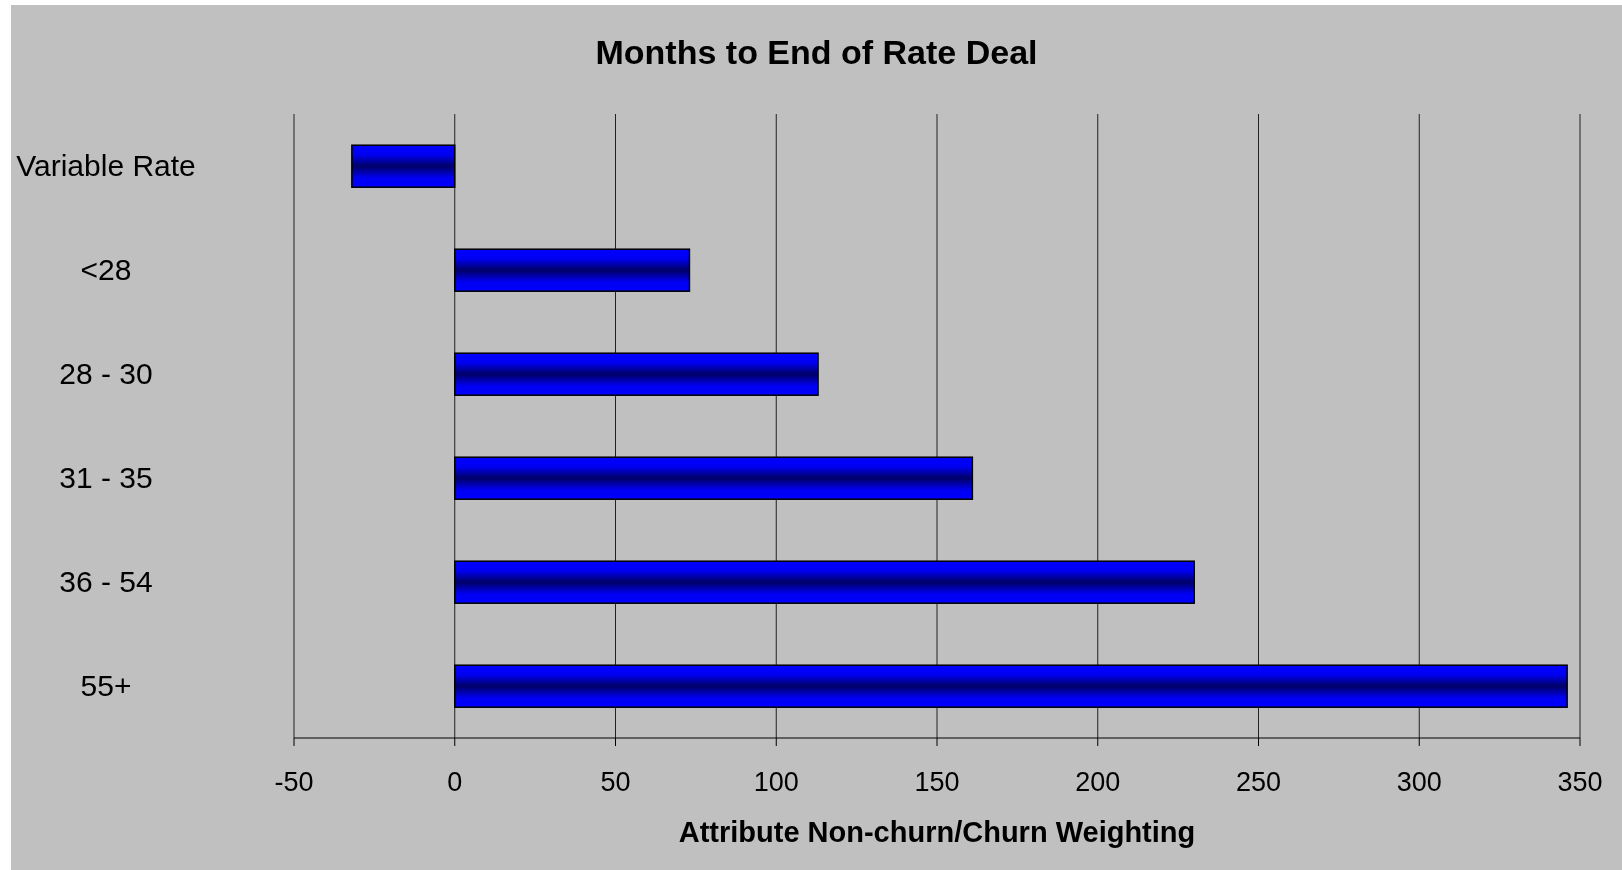 This screenshot has height=870, width=1622. I want to click on x-tick-label: 350, so click(1580, 782).